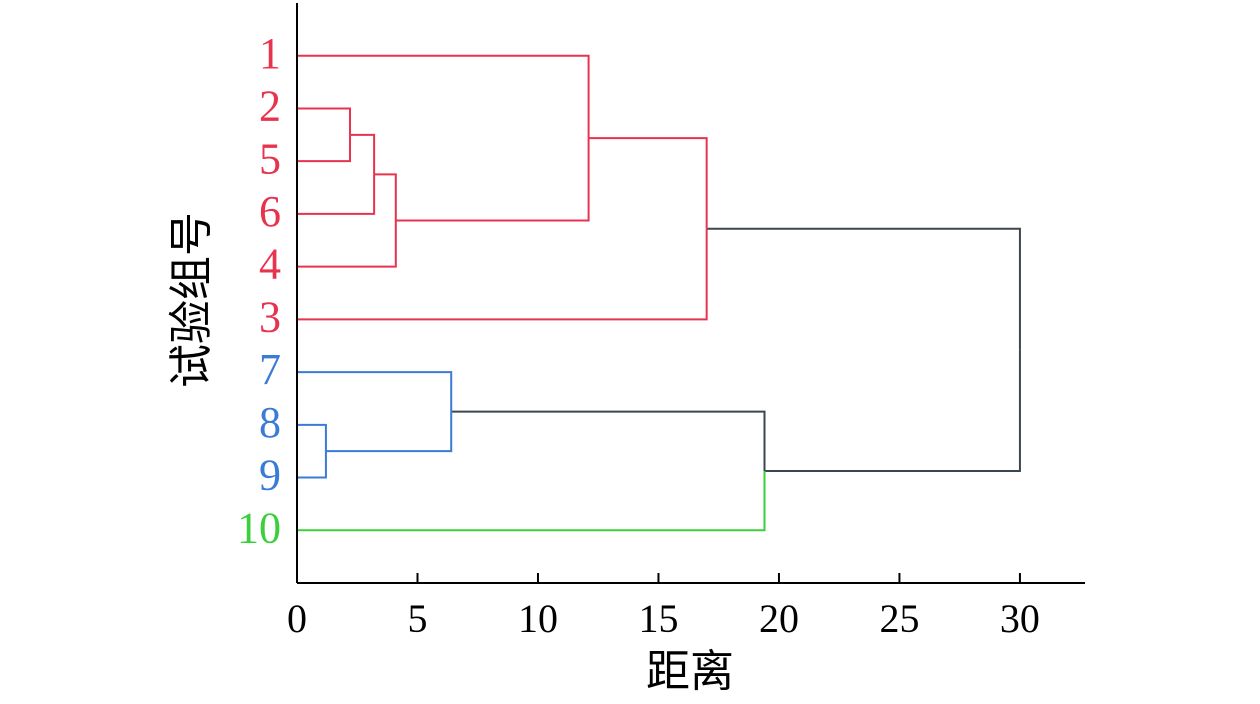 Image resolution: width=1260 pixels, height=704 pixels. What do you see at coordinates (1020, 618) in the screenshot?
I see `x-tick-label: 30` at bounding box center [1020, 618].